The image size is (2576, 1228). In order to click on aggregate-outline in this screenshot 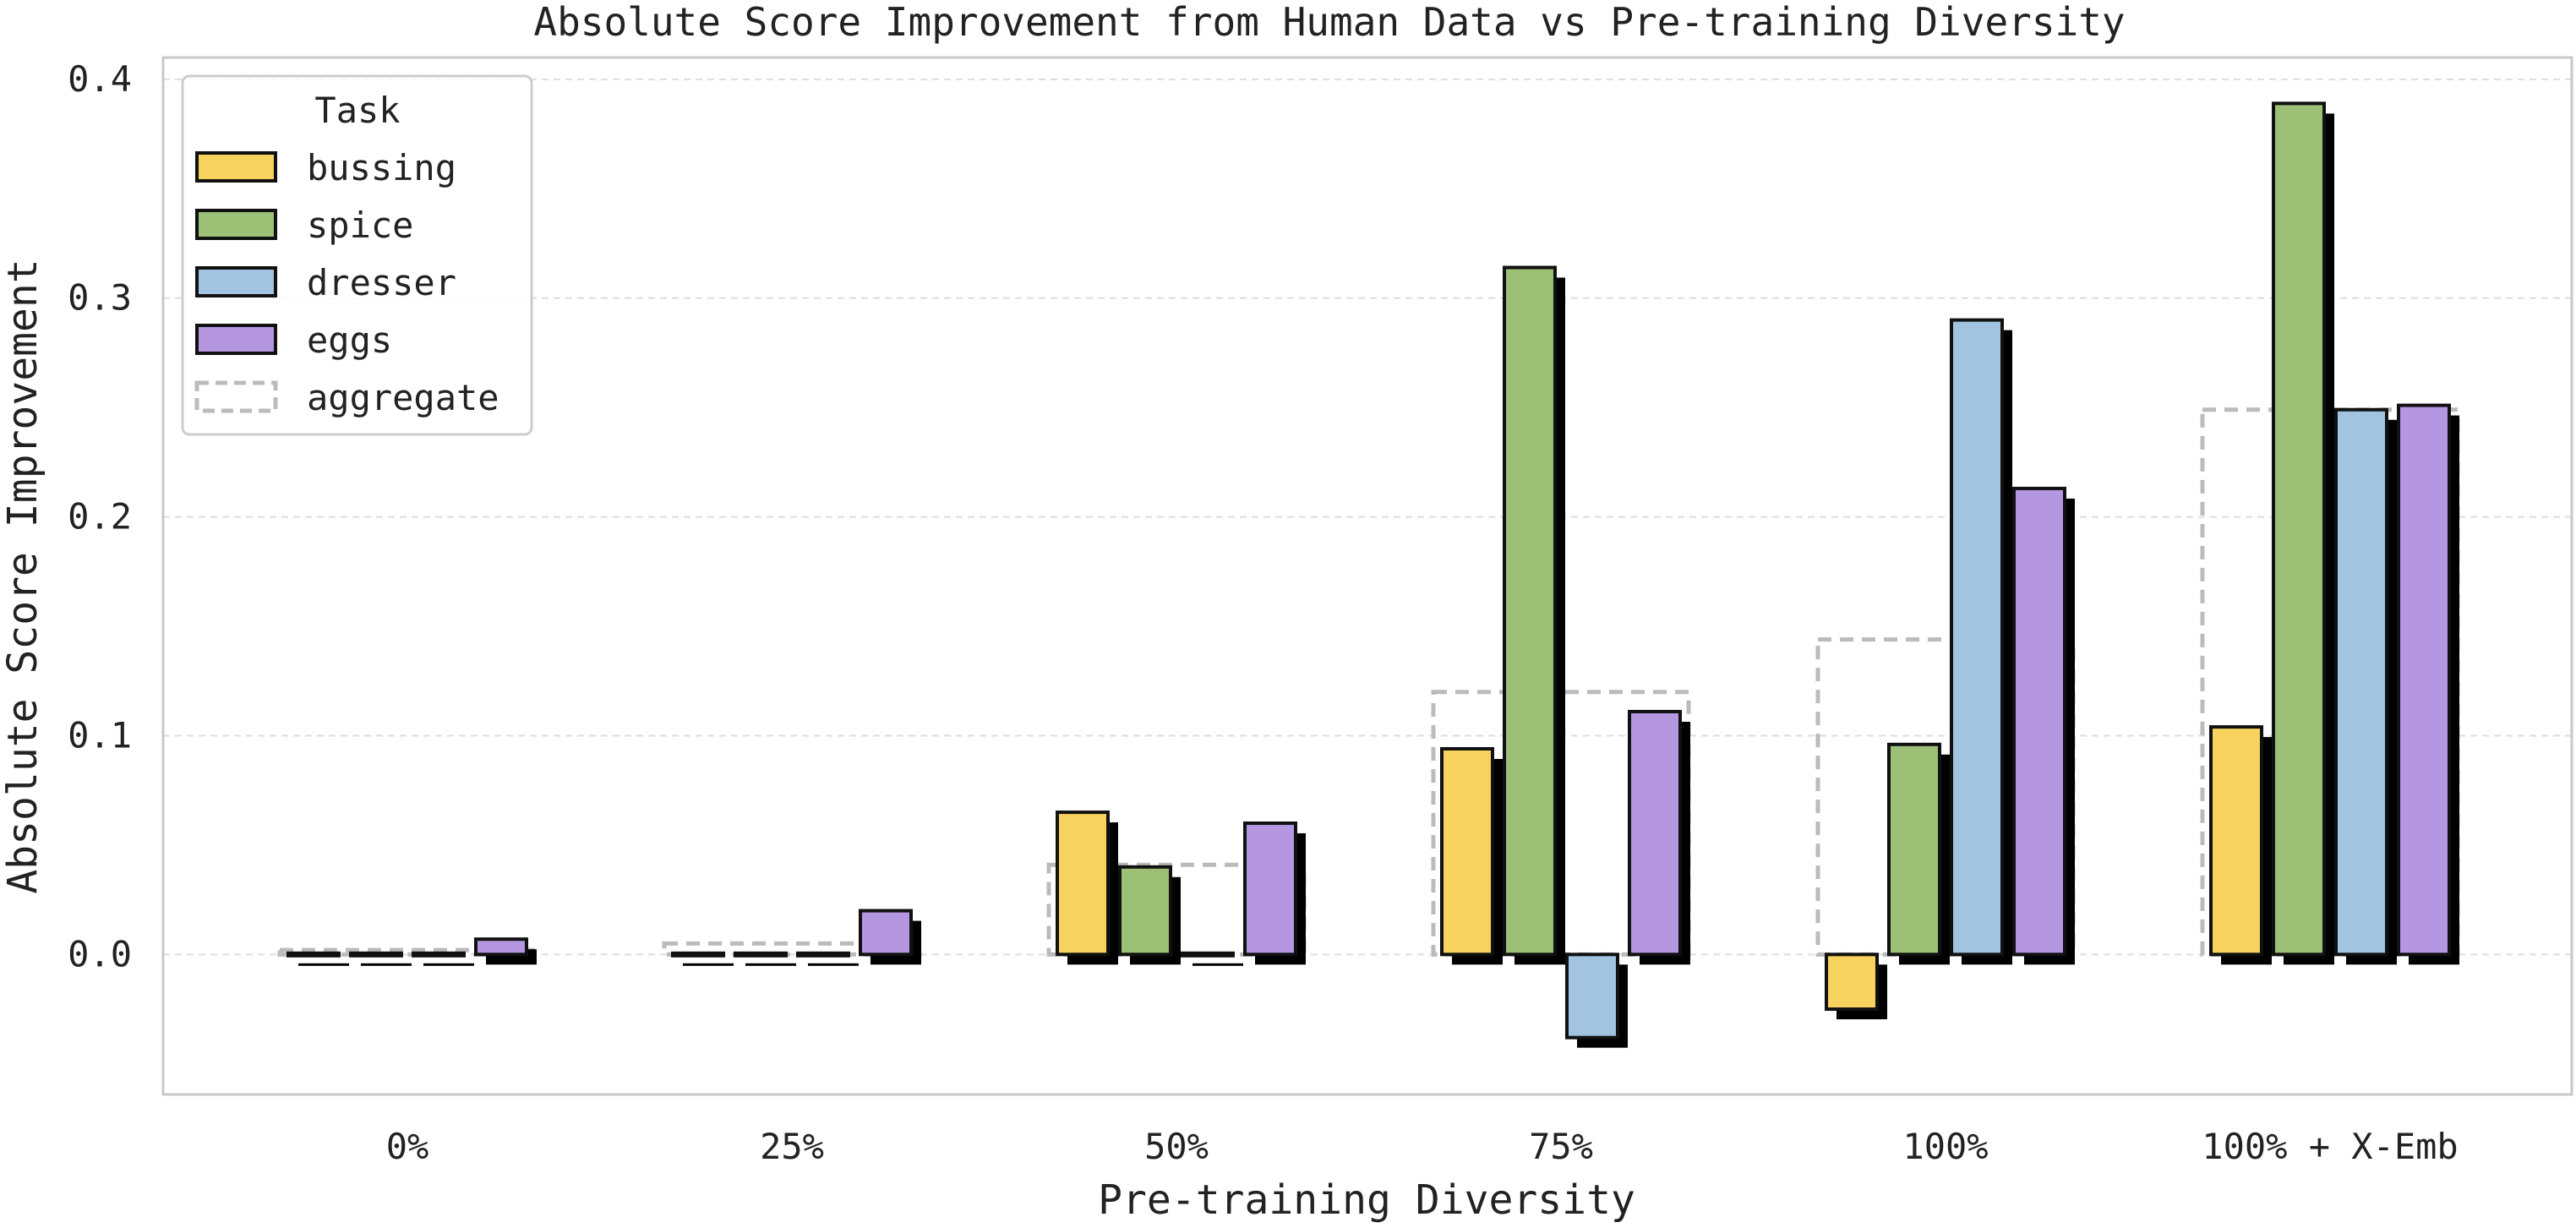, I will do `click(407, 952)`.